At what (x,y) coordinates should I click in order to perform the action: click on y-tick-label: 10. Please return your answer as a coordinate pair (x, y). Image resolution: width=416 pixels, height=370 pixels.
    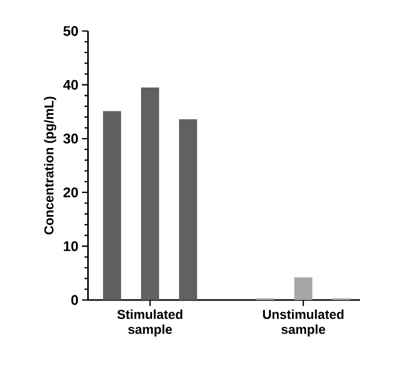
    Looking at the image, I should click on (71, 246).